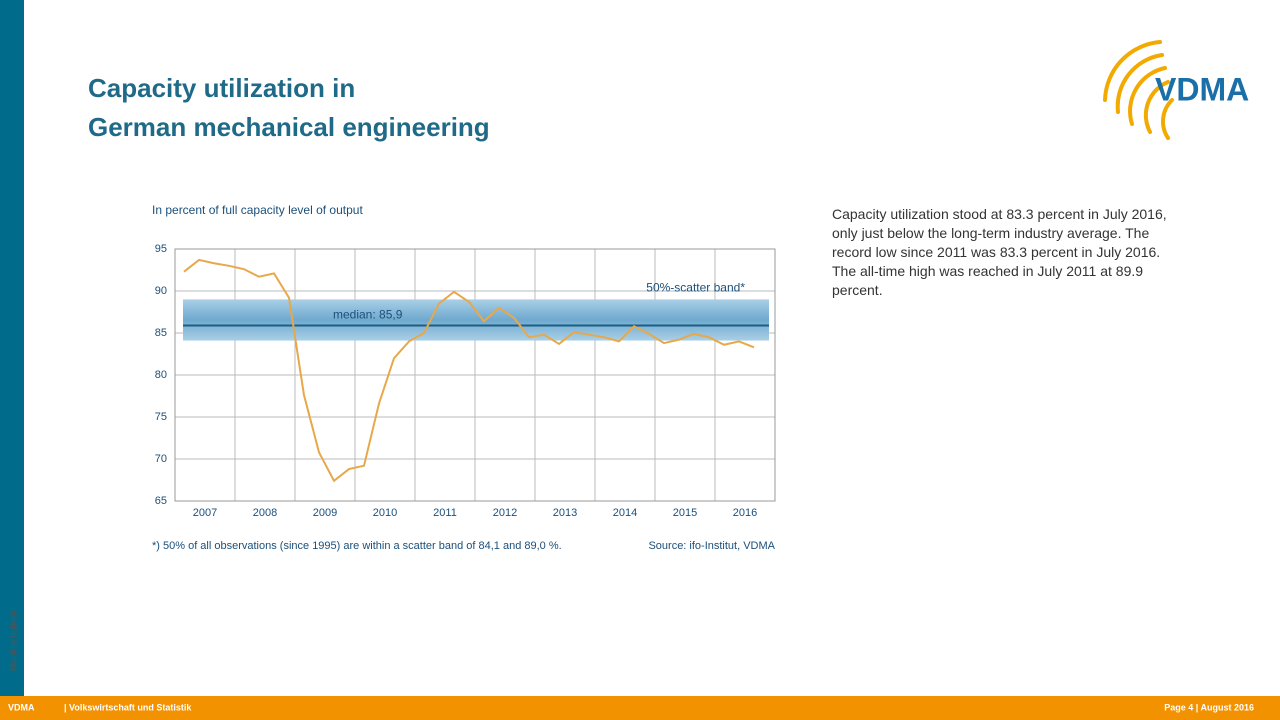 This screenshot has height=720, width=1280. What do you see at coordinates (1202, 89) in the screenshot?
I see `logo-text: VDMA` at bounding box center [1202, 89].